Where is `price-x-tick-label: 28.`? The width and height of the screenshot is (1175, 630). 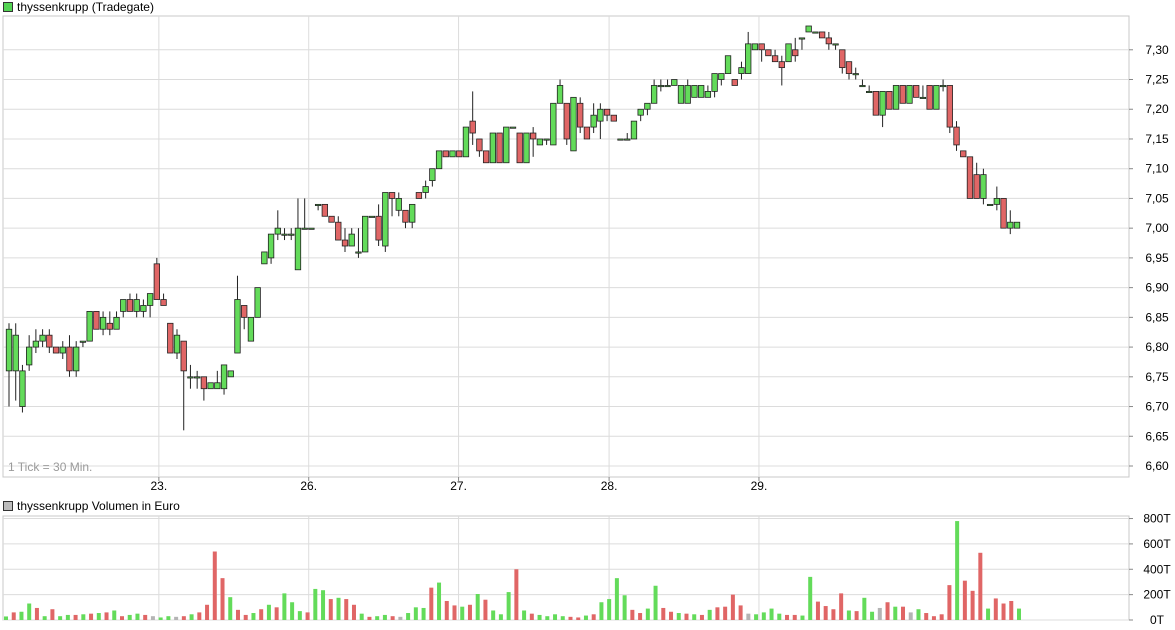
price-x-tick-label: 28. is located at coordinates (609, 486).